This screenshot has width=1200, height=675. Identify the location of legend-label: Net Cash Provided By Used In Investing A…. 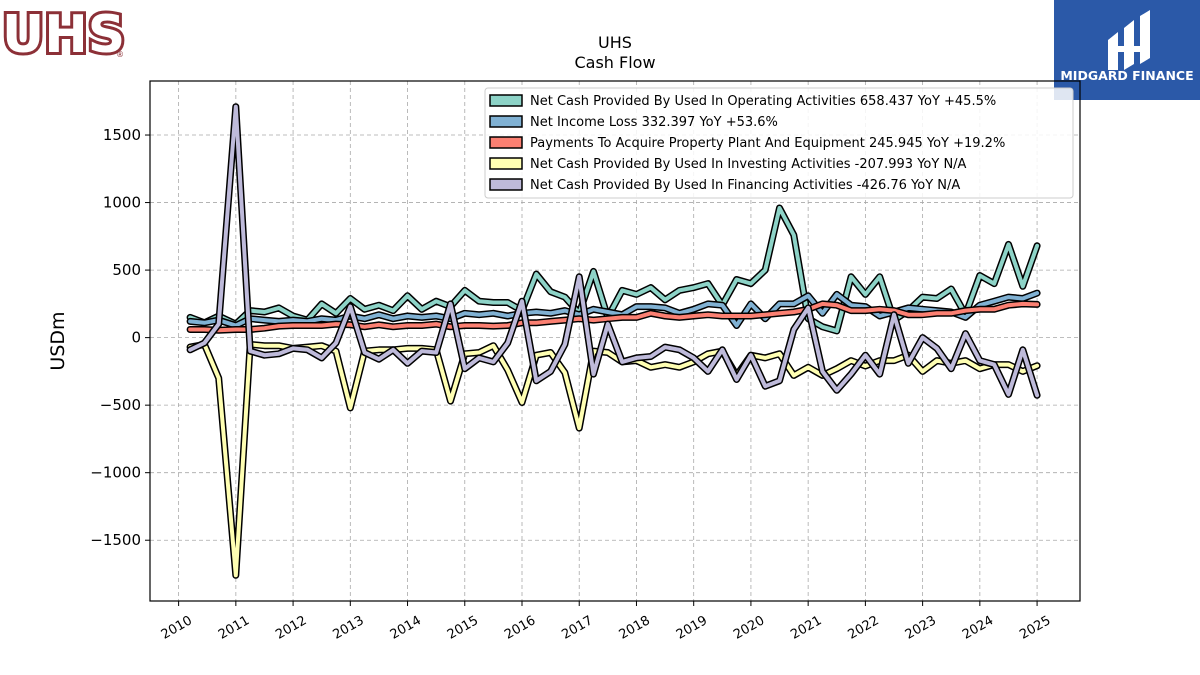
(748, 164).